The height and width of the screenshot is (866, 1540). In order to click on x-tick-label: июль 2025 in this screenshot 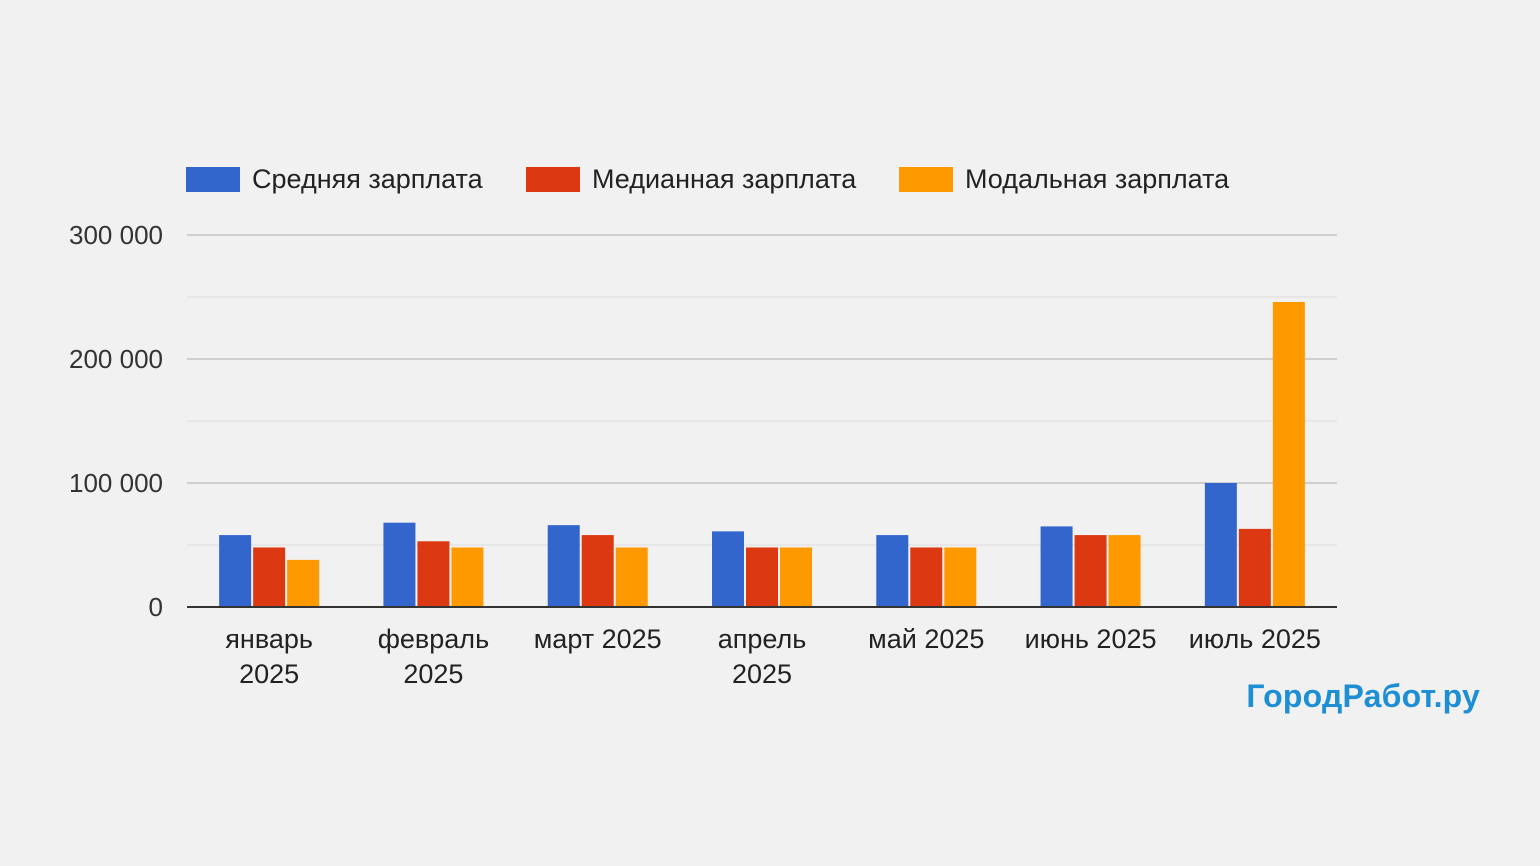, I will do `click(1255, 639)`.